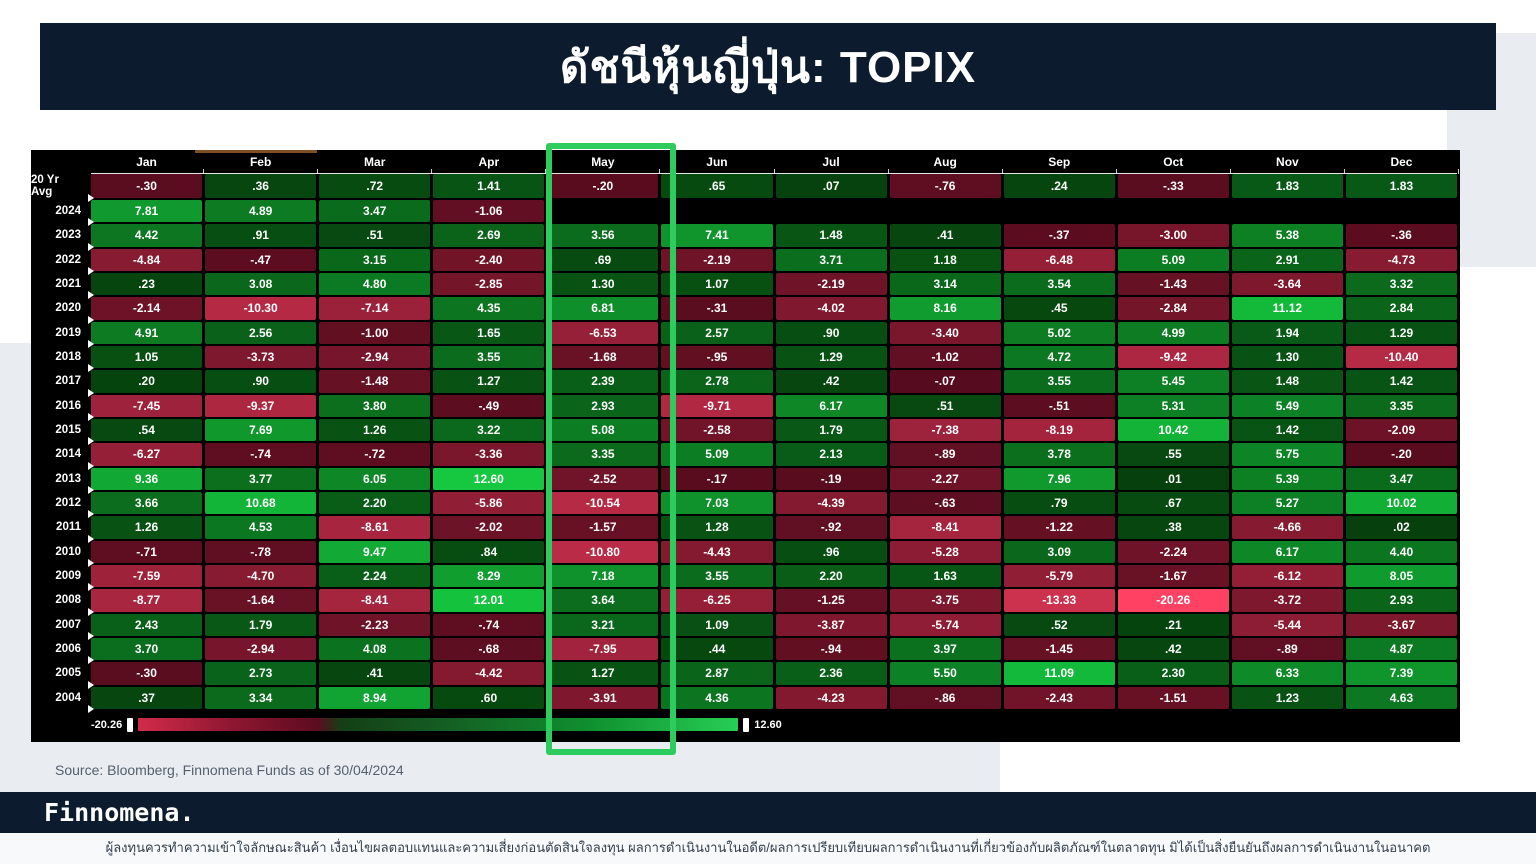  What do you see at coordinates (62, 530) in the screenshot?
I see `row-label: 2011` at bounding box center [62, 530].